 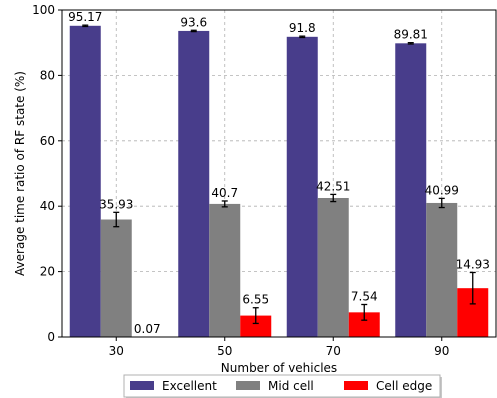 I want to click on data-label: 40.7, so click(x=224, y=193).